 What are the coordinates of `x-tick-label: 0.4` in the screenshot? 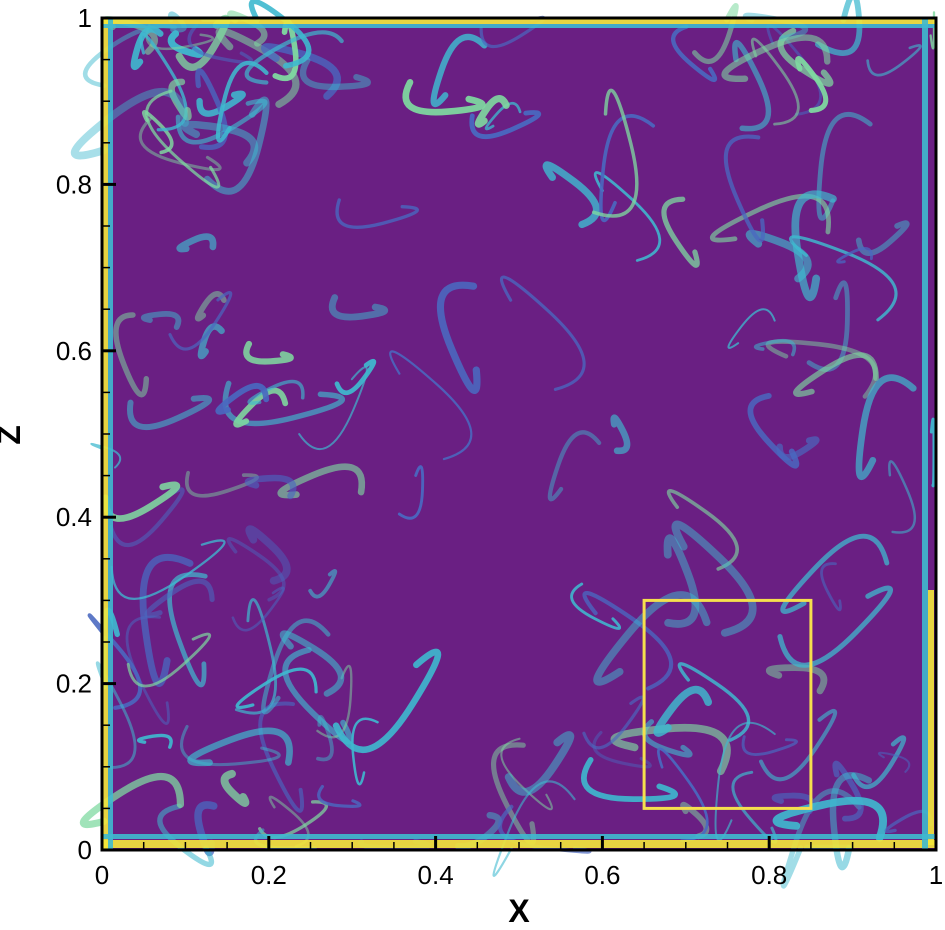 It's located at (436, 875).